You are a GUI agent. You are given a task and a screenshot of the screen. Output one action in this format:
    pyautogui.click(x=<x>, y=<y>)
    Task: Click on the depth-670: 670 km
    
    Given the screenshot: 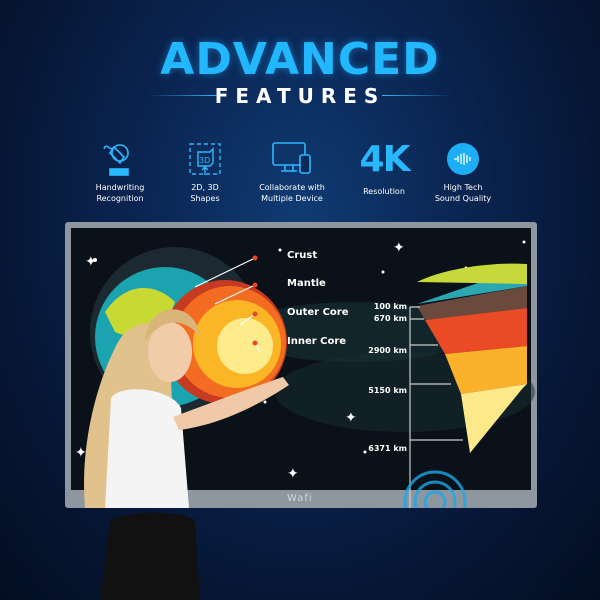 What is the action you would take?
    pyautogui.click(x=390, y=318)
    